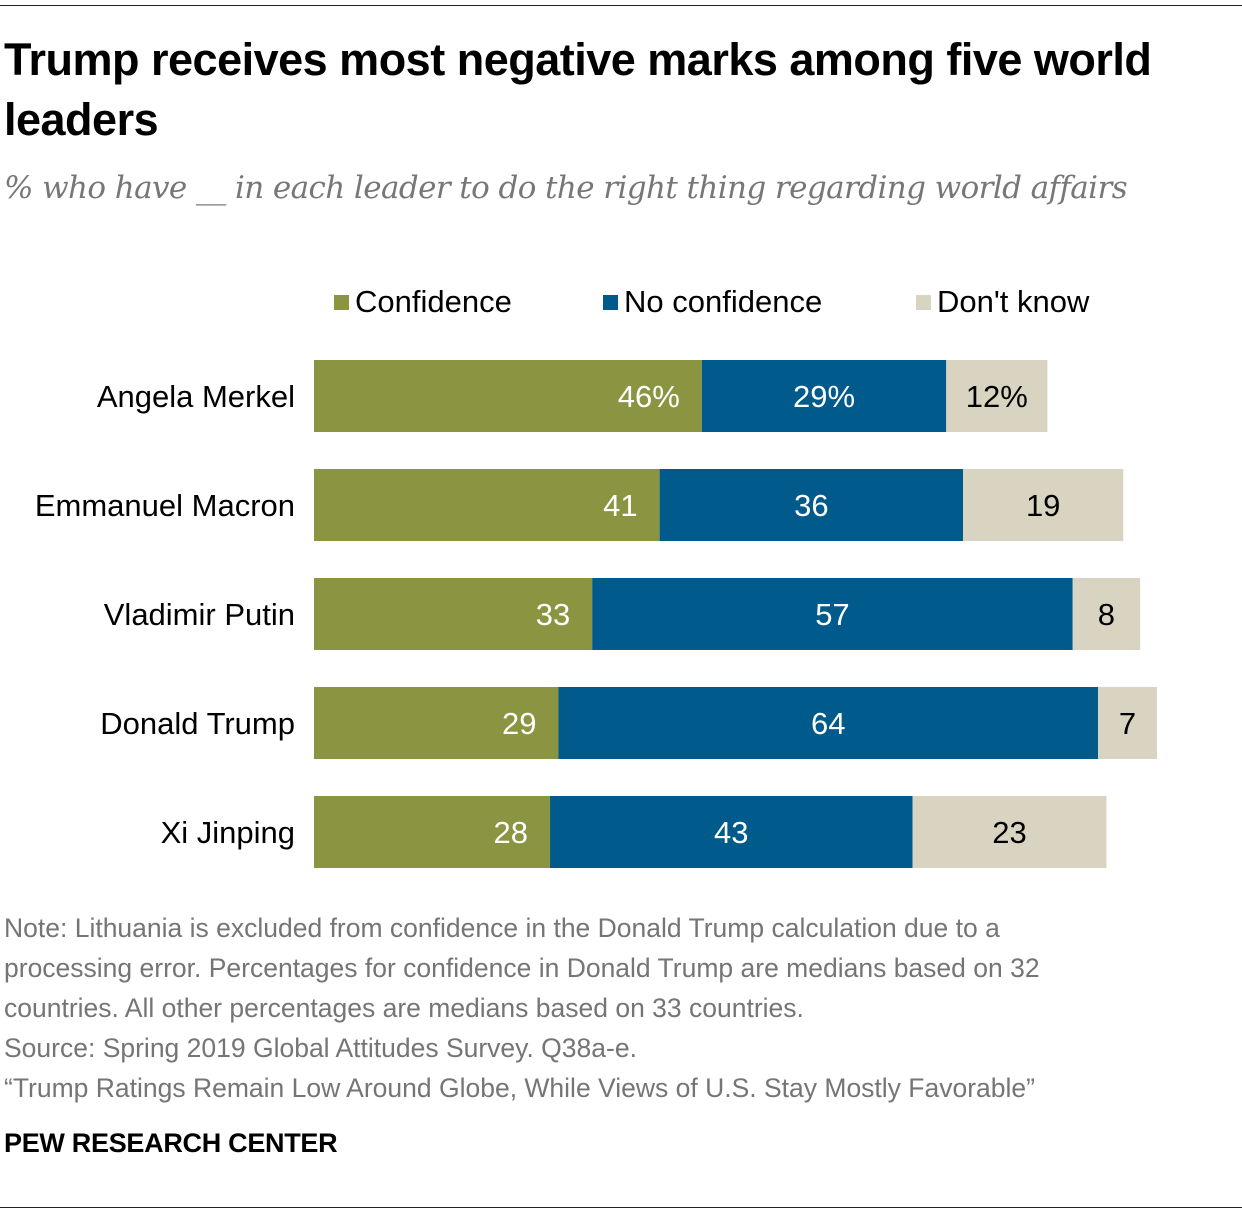 This screenshot has height=1212, width=1242. Describe the element at coordinates (620, 505) in the screenshot. I see `data-label-confidence-emmanuel-macron: 41` at that location.